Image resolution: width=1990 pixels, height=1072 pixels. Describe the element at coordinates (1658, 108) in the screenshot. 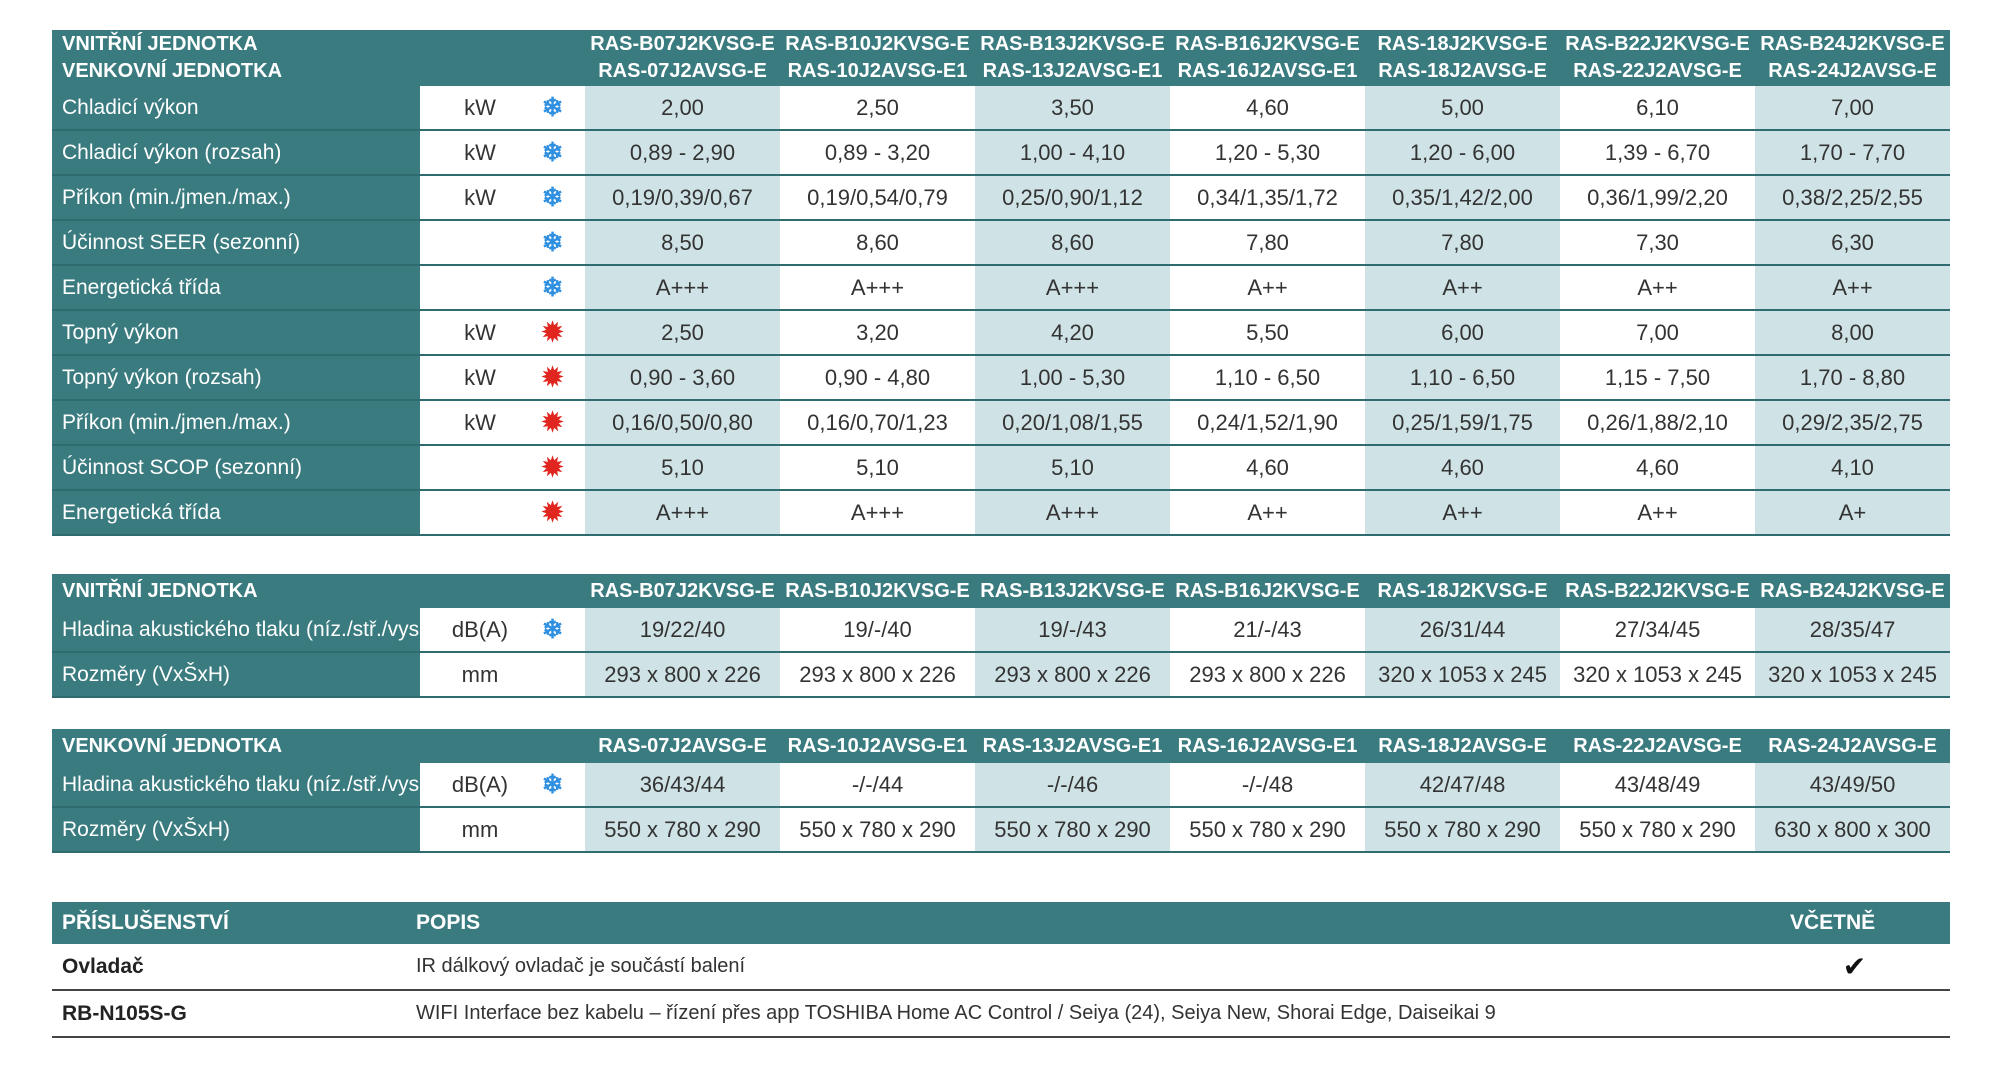

I see `value-cell: 6,10` at that location.